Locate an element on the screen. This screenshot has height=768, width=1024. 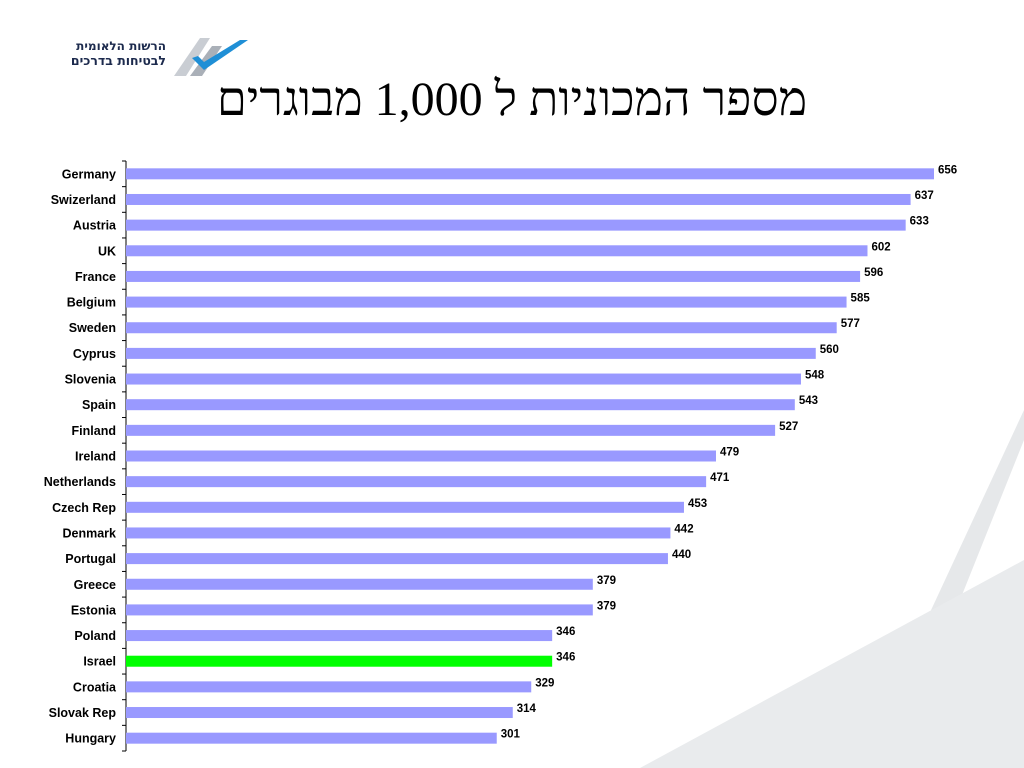
category-label-ireland: Ireland is located at coordinates (95, 457).